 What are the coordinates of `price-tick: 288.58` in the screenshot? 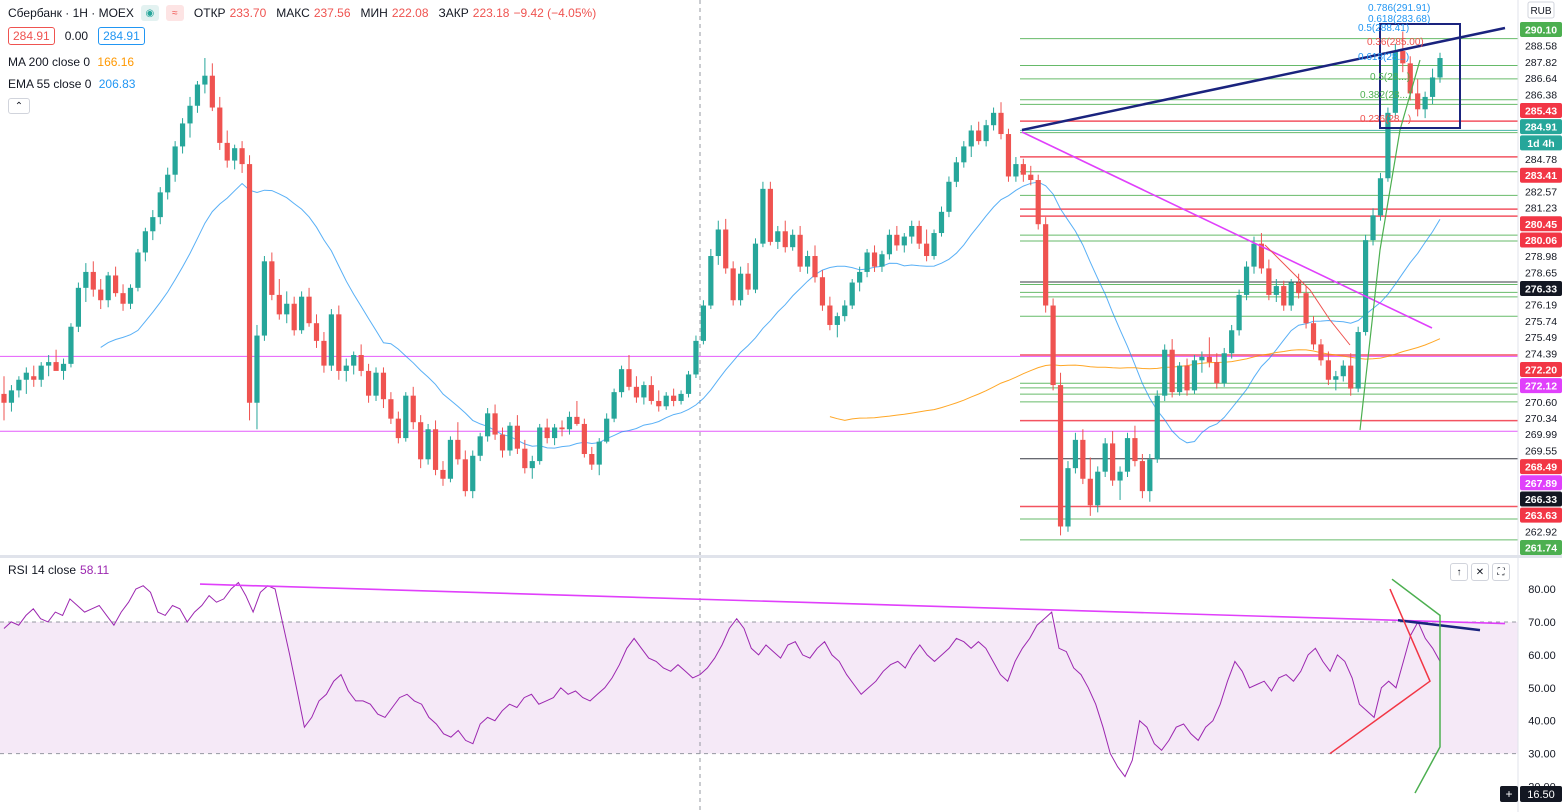 It's located at (1541, 47).